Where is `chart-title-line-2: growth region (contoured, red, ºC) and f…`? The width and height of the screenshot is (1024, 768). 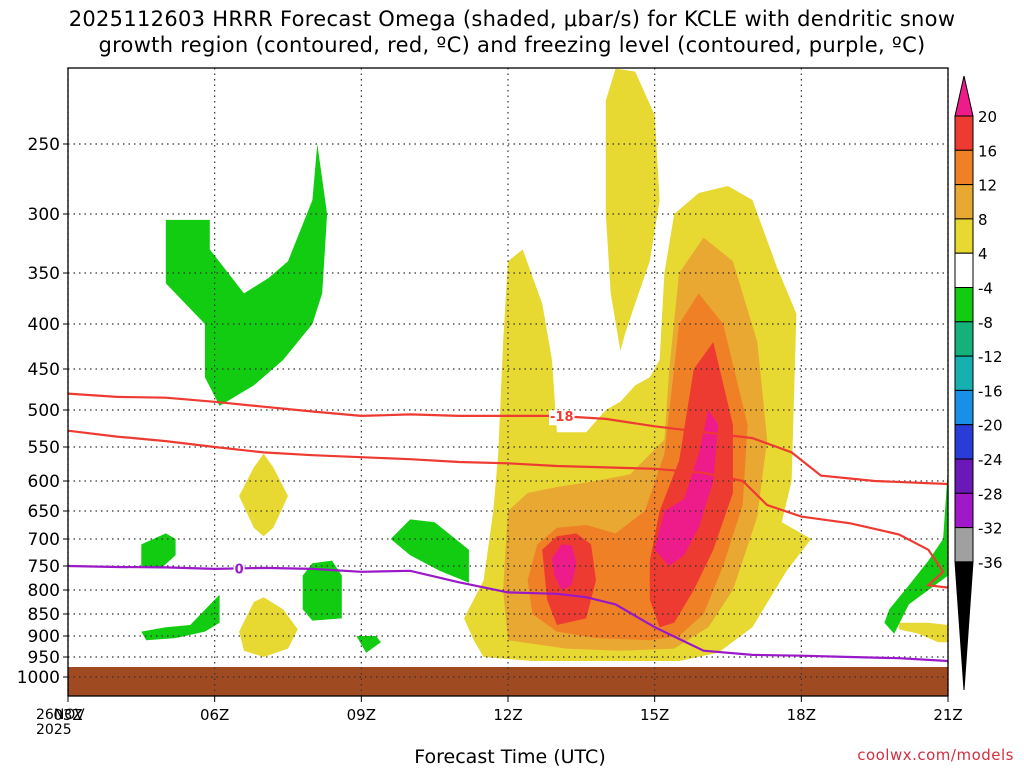
chart-title-line-2: growth region (contoured, red, ºC) and f… is located at coordinates (512, 45).